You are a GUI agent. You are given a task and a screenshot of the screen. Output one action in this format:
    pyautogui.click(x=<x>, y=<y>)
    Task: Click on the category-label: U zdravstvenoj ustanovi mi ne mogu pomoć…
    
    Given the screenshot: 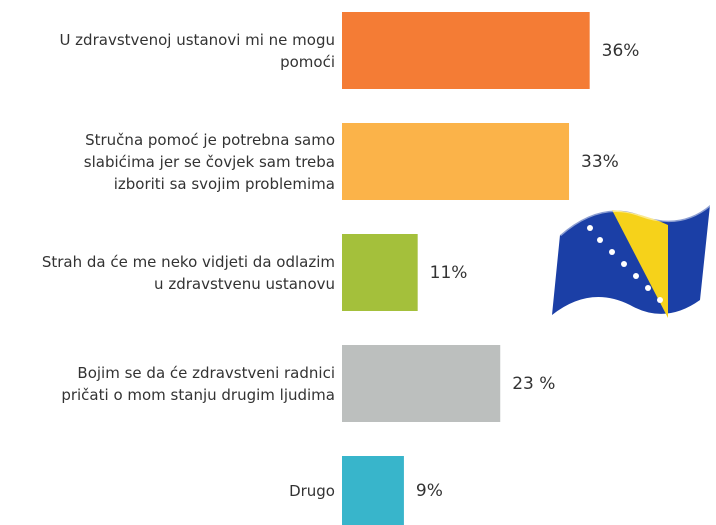 What is the action you would take?
    pyautogui.click(x=197, y=50)
    